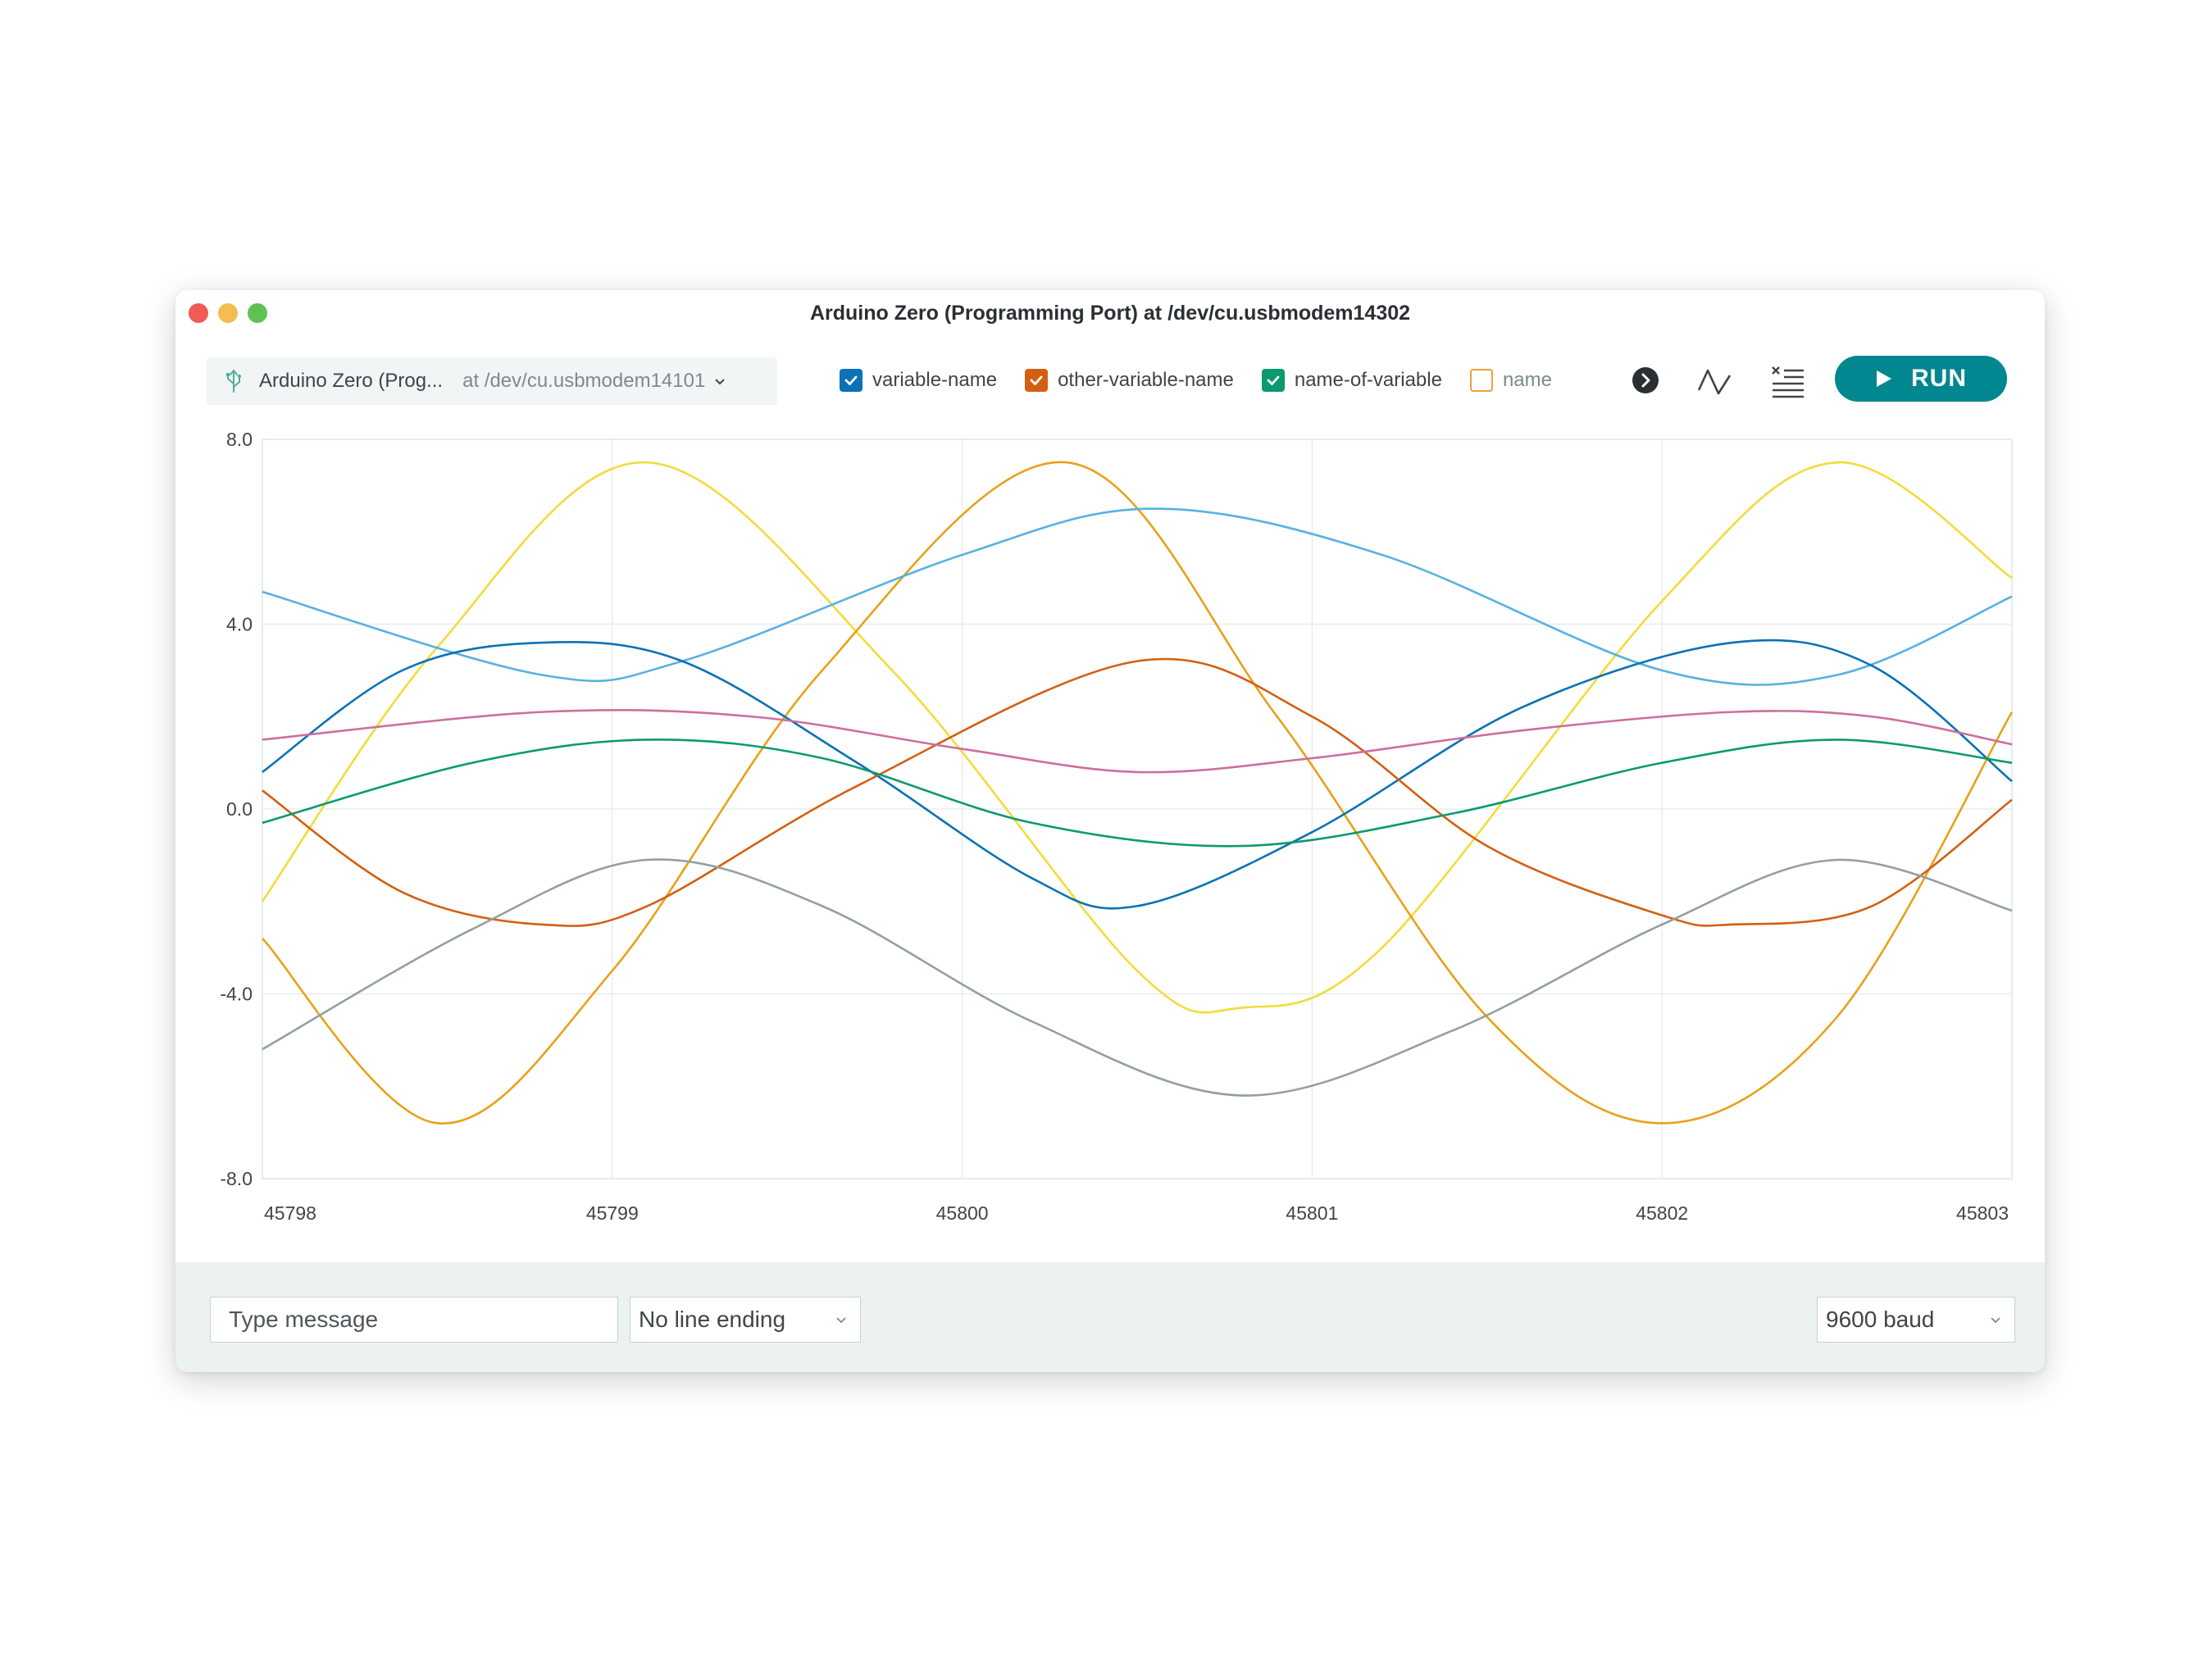 This screenshot has height=1659, width=2212. I want to click on line-ending-value: No line ending, so click(713, 1319).